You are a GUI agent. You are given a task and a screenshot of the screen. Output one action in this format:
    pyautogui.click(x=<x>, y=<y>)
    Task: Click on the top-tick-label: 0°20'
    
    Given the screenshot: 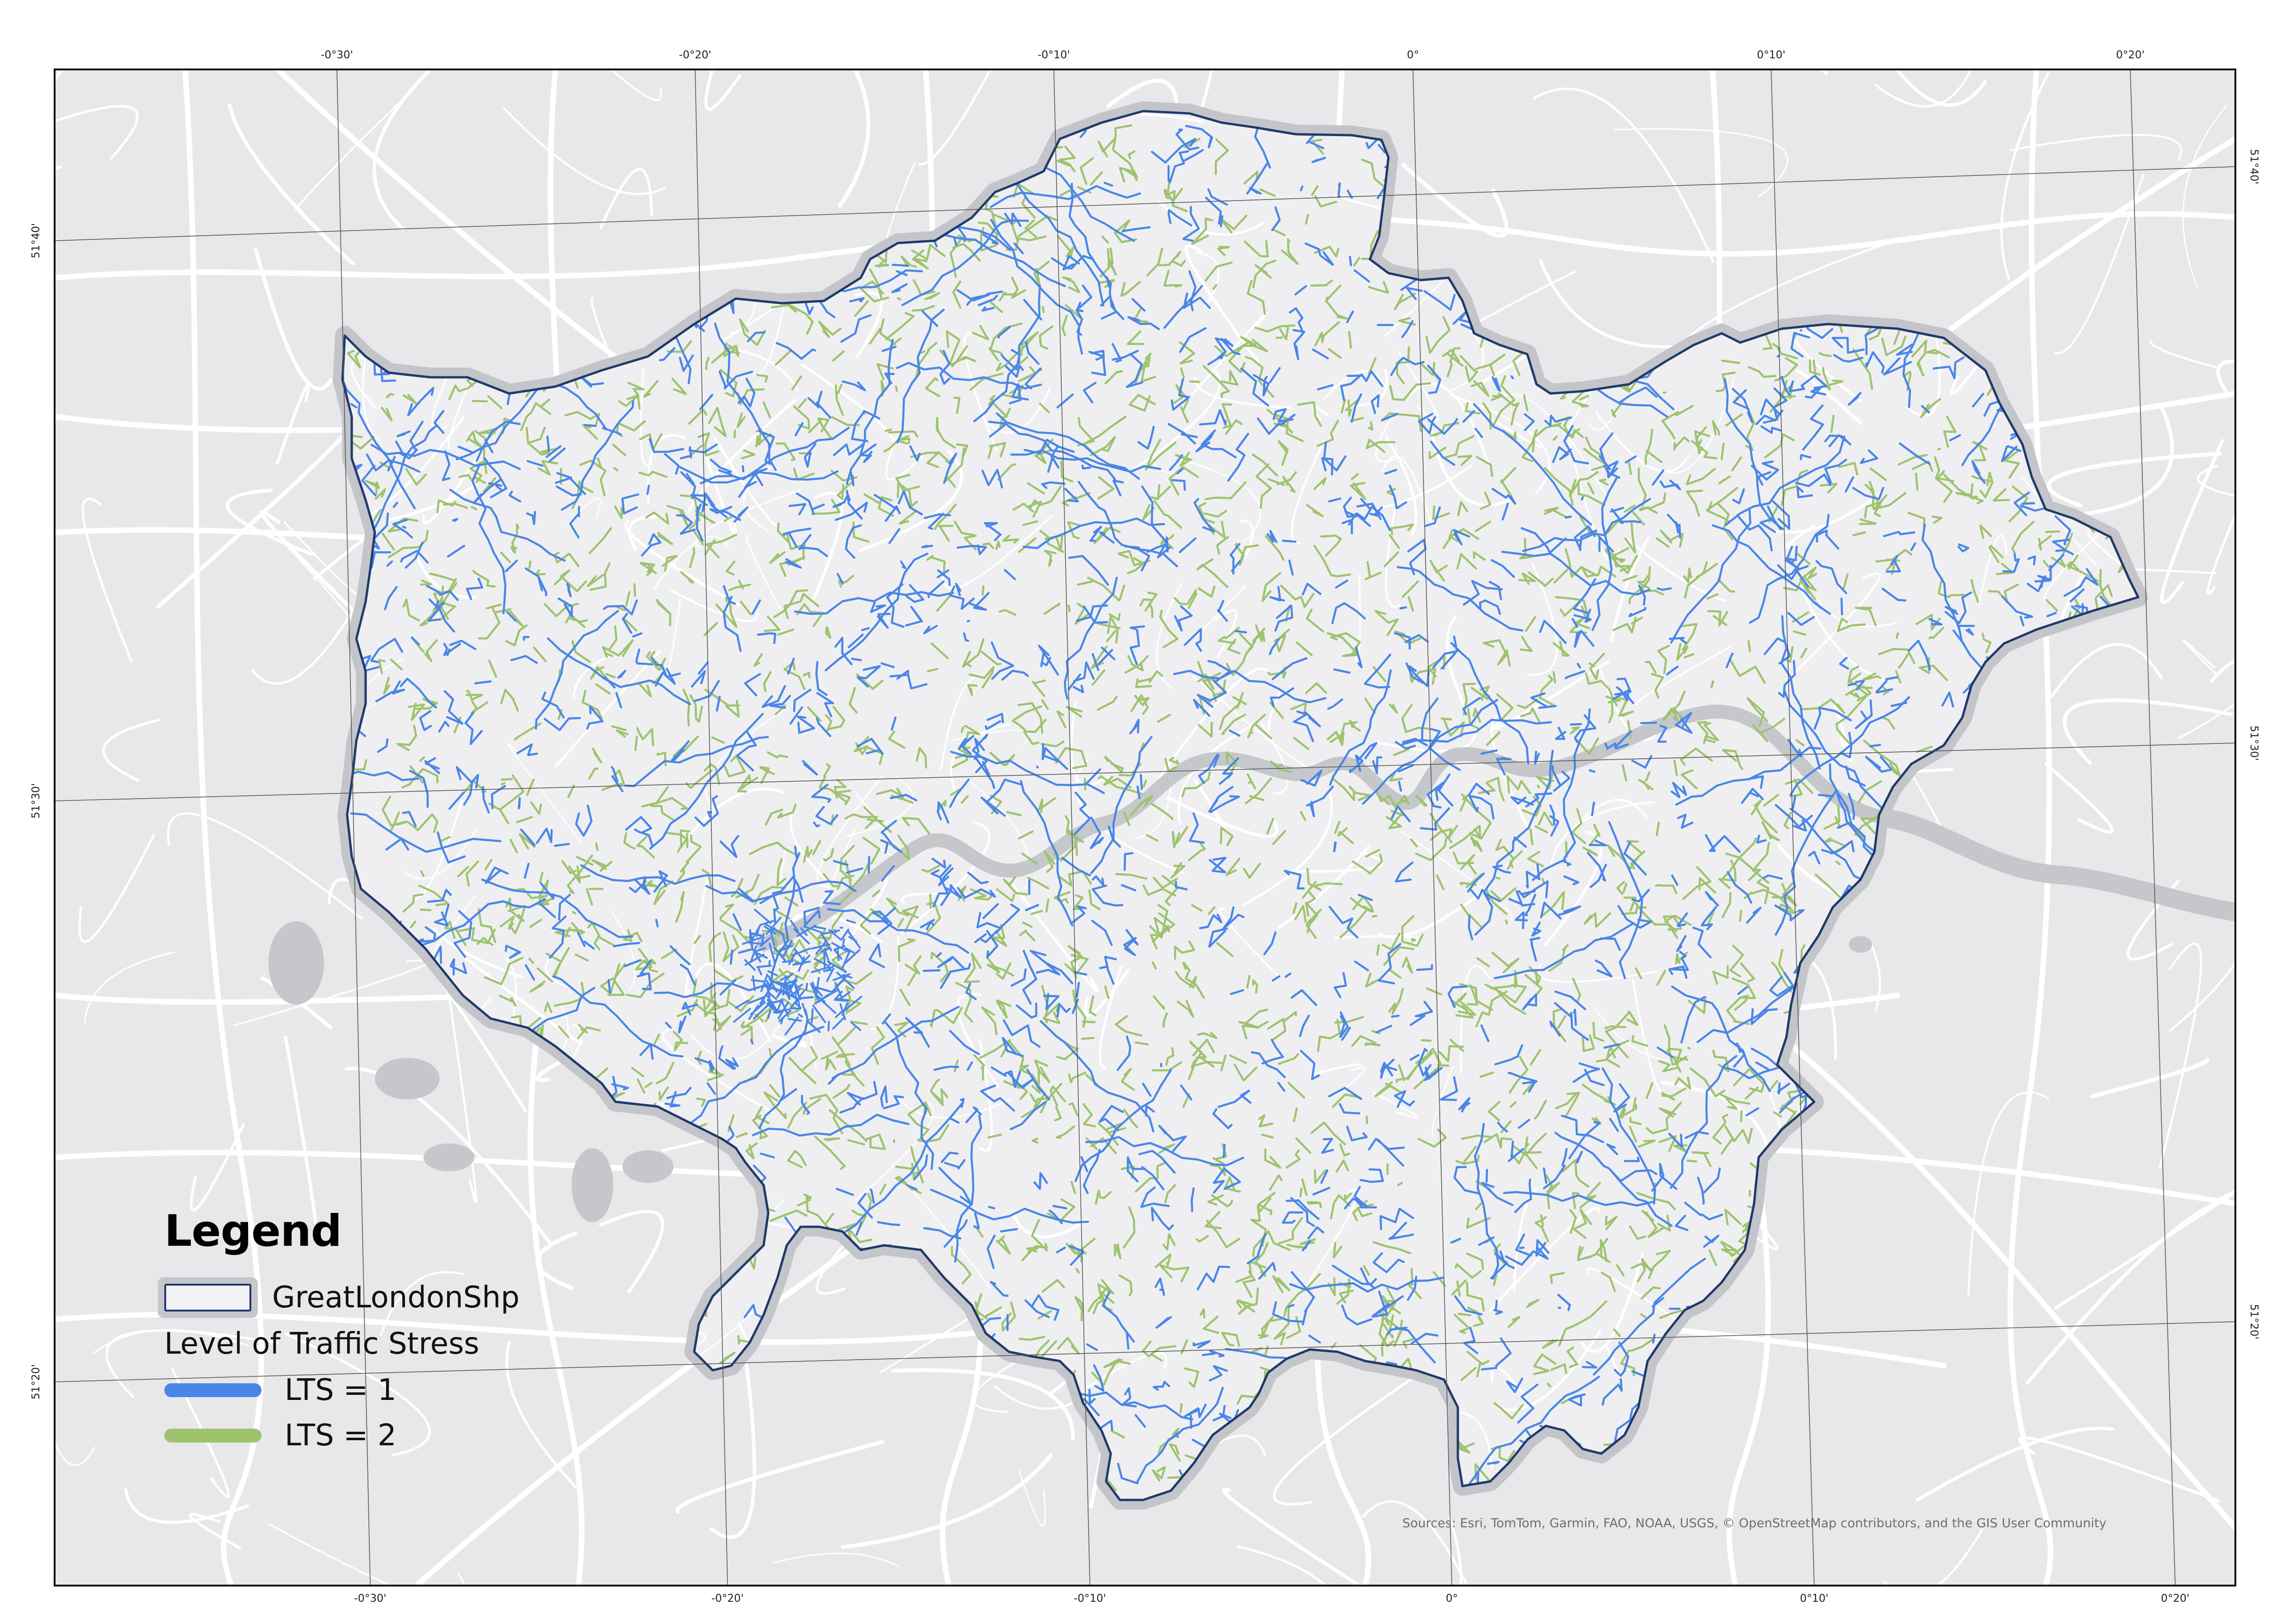 What is the action you would take?
    pyautogui.click(x=2130, y=55)
    